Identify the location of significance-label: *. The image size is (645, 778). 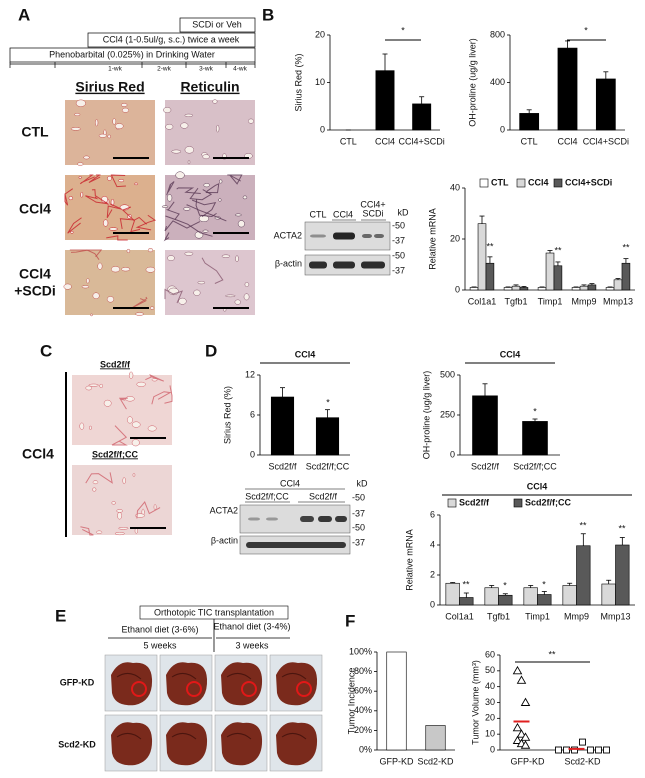
(403, 30).